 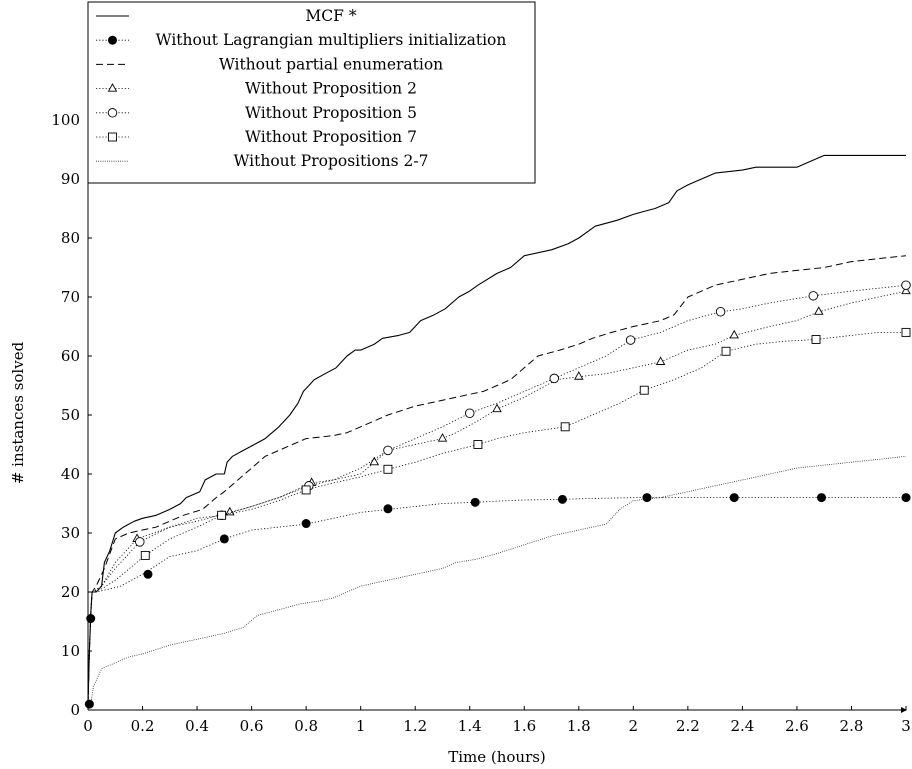 I want to click on y-tick-label: 100, so click(x=65, y=120).